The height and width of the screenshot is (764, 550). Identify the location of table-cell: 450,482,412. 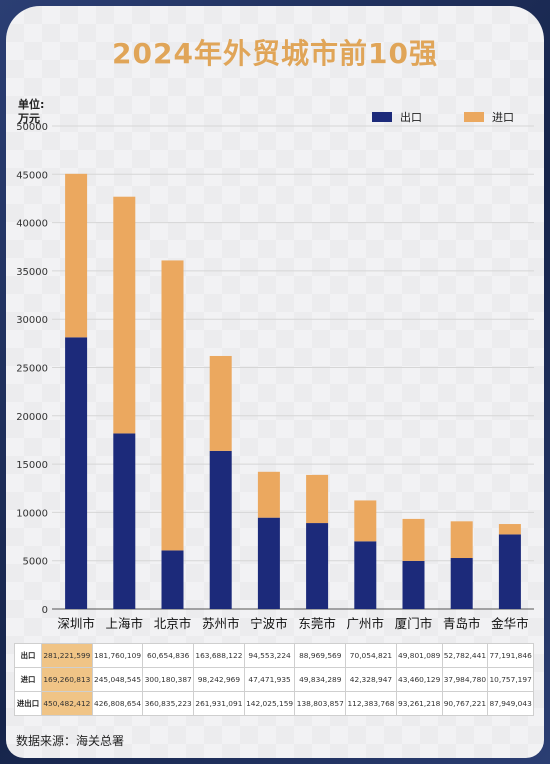
(67, 703).